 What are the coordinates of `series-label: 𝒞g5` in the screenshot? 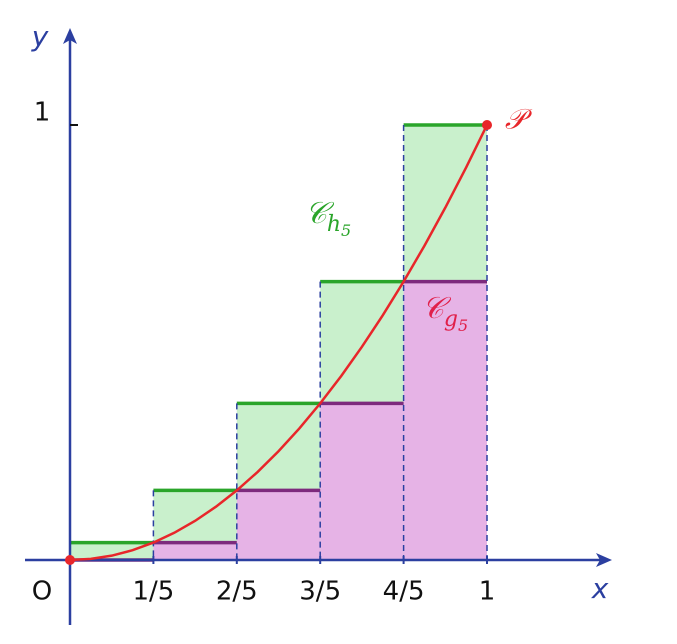 It's located at (445, 313).